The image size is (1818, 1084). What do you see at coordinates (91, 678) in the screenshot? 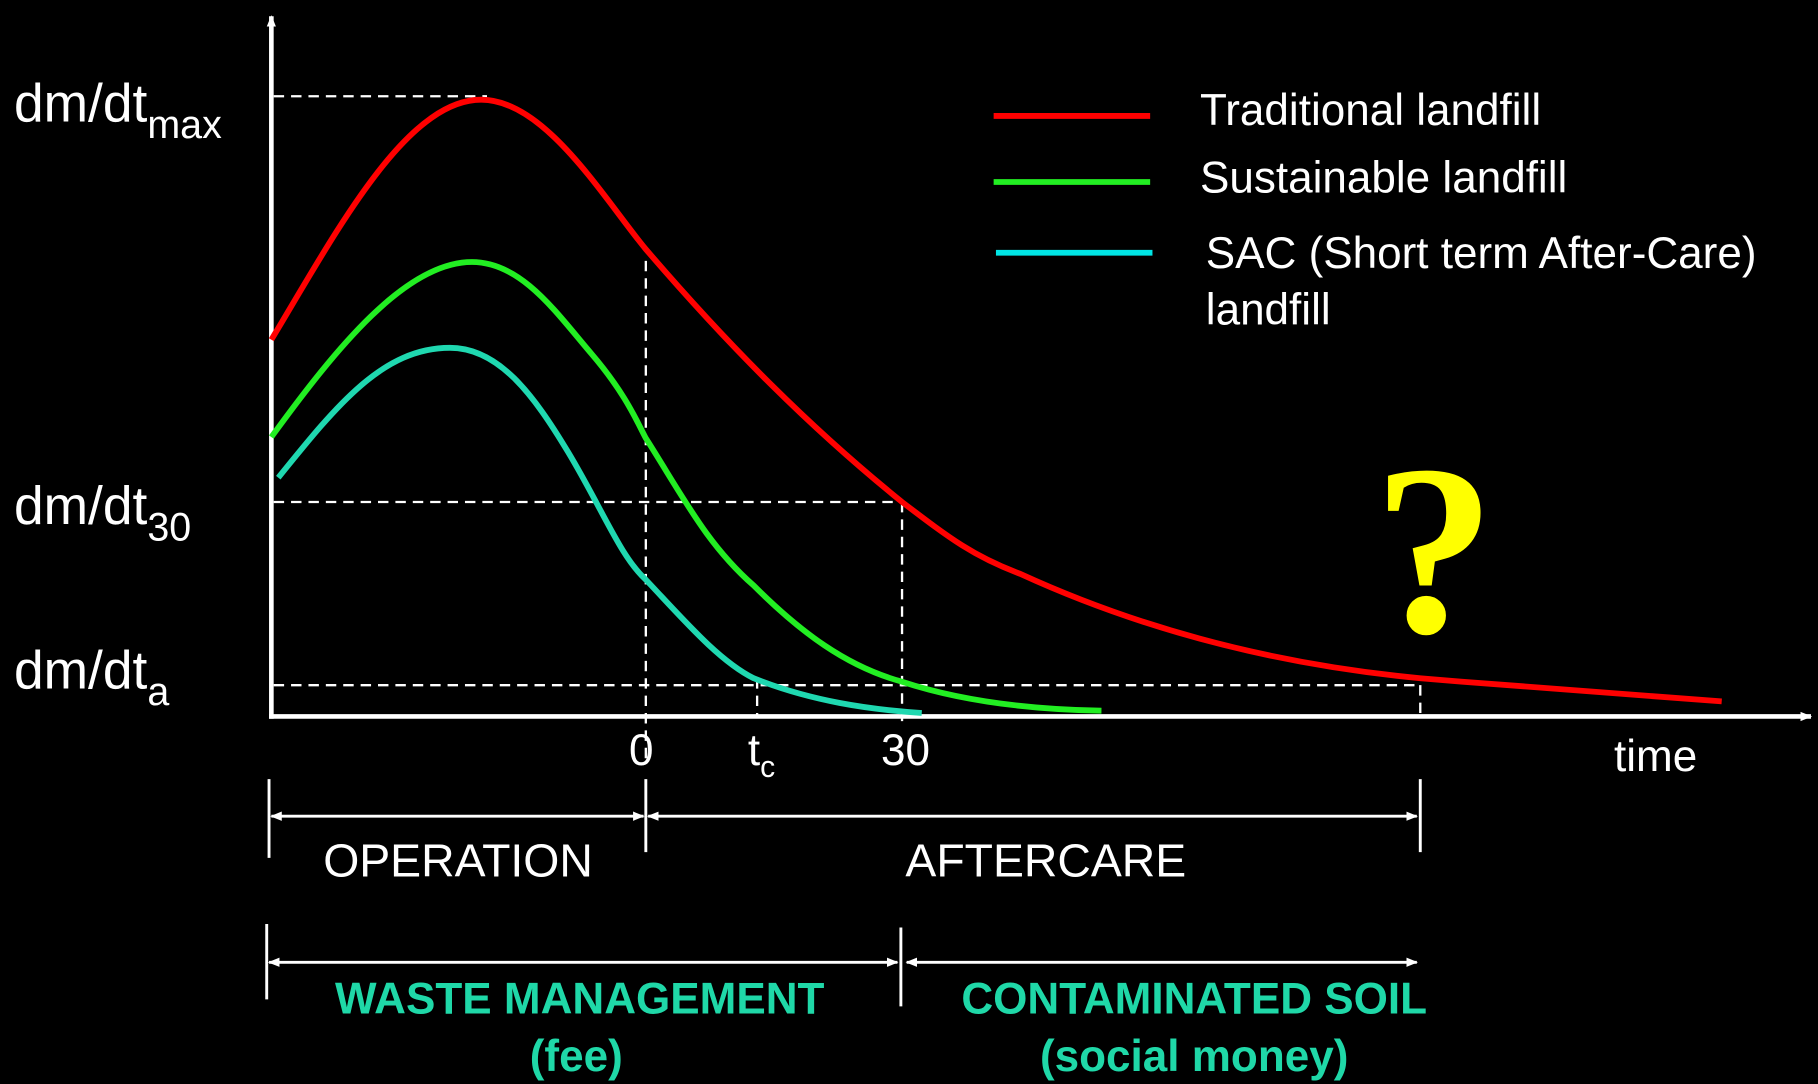
I see `y-label: dm/dta` at bounding box center [91, 678].